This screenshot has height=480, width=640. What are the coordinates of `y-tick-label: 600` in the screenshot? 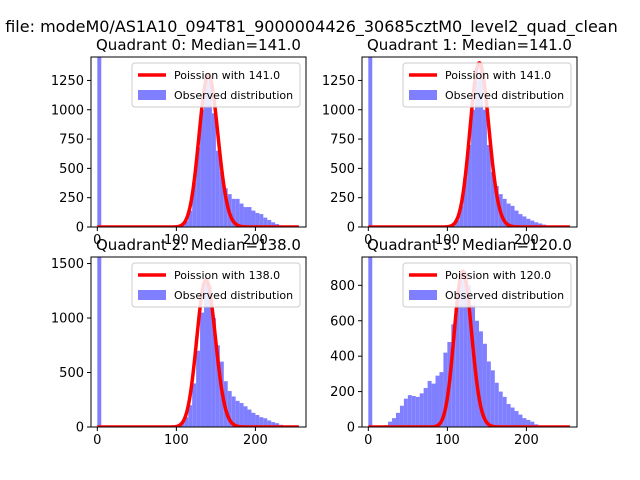 It's located at (342, 321).